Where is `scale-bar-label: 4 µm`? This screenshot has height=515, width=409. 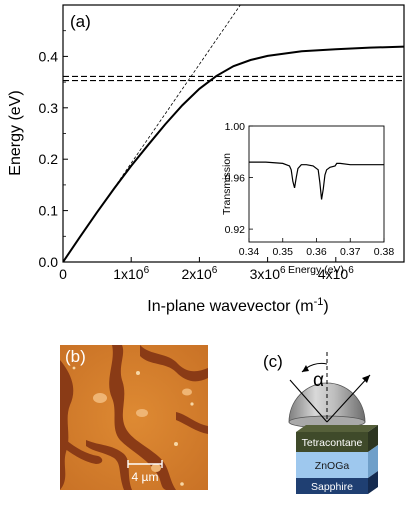
scale-bar-label: 4 µm is located at coordinates (145, 477).